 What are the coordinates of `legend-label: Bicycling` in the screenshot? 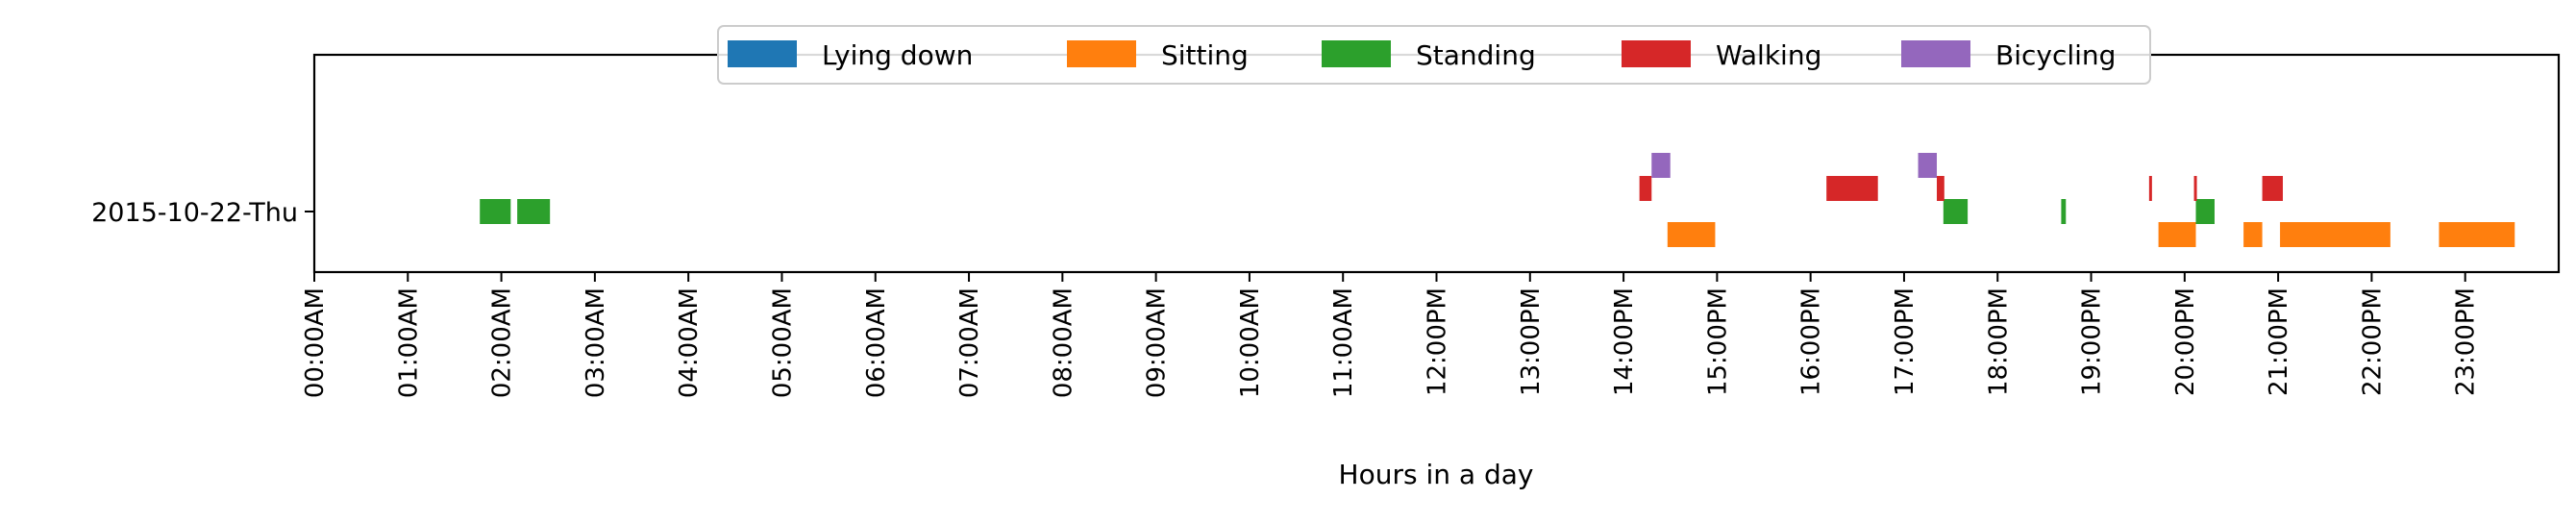 It's located at (2056, 55).